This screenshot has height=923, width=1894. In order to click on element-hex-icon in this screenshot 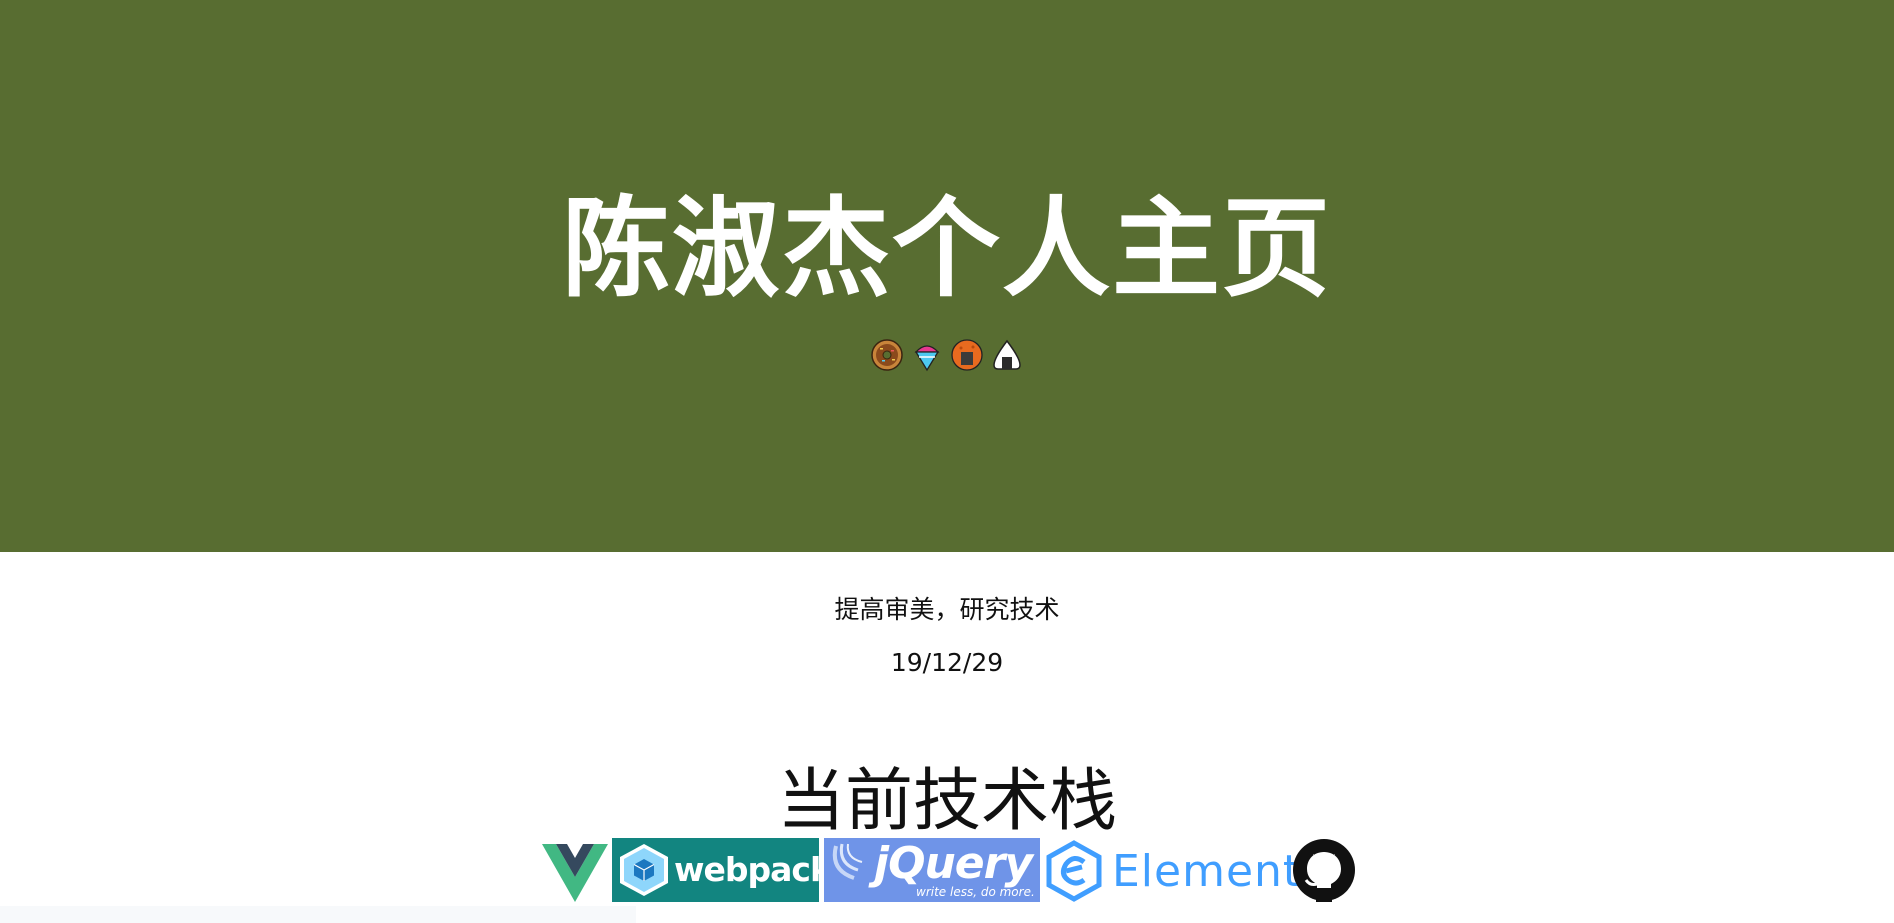, I will do `click(1074, 871)`.